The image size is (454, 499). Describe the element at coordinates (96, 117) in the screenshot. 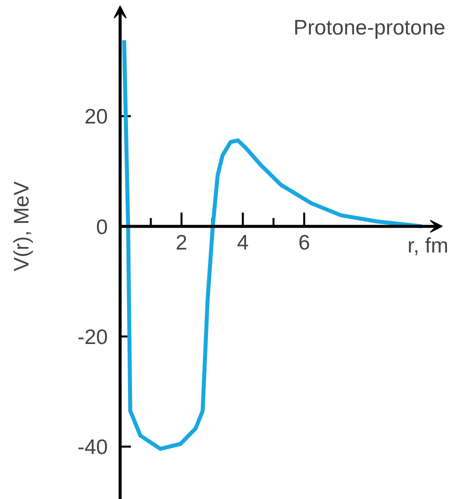

I see `y-tick-label: 20` at that location.